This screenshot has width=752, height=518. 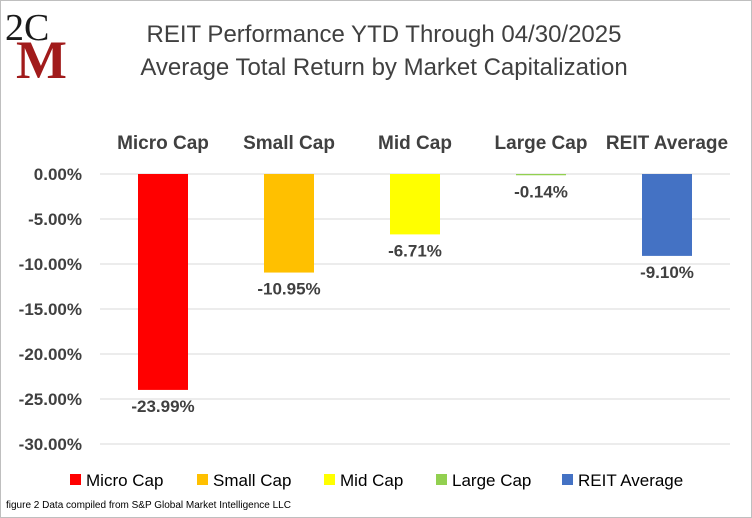 I want to click on legend-label: Small Cap, so click(x=252, y=480).